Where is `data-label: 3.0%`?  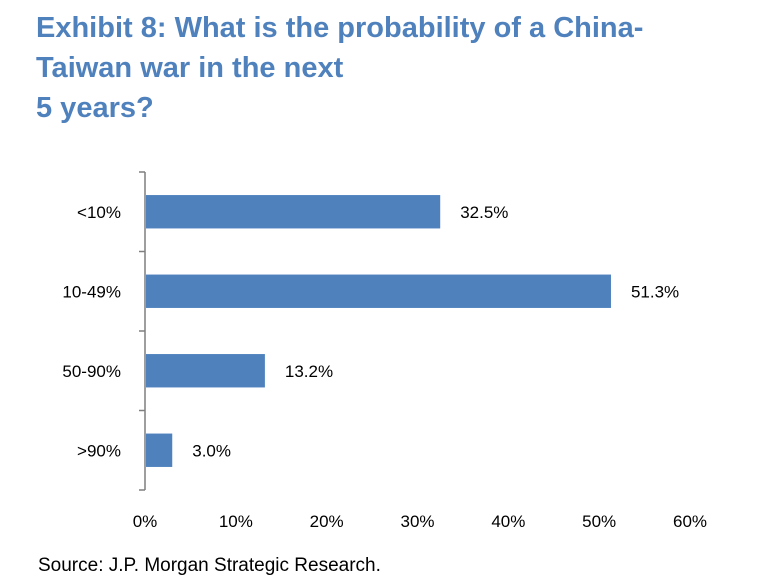 data-label: 3.0% is located at coordinates (211, 450).